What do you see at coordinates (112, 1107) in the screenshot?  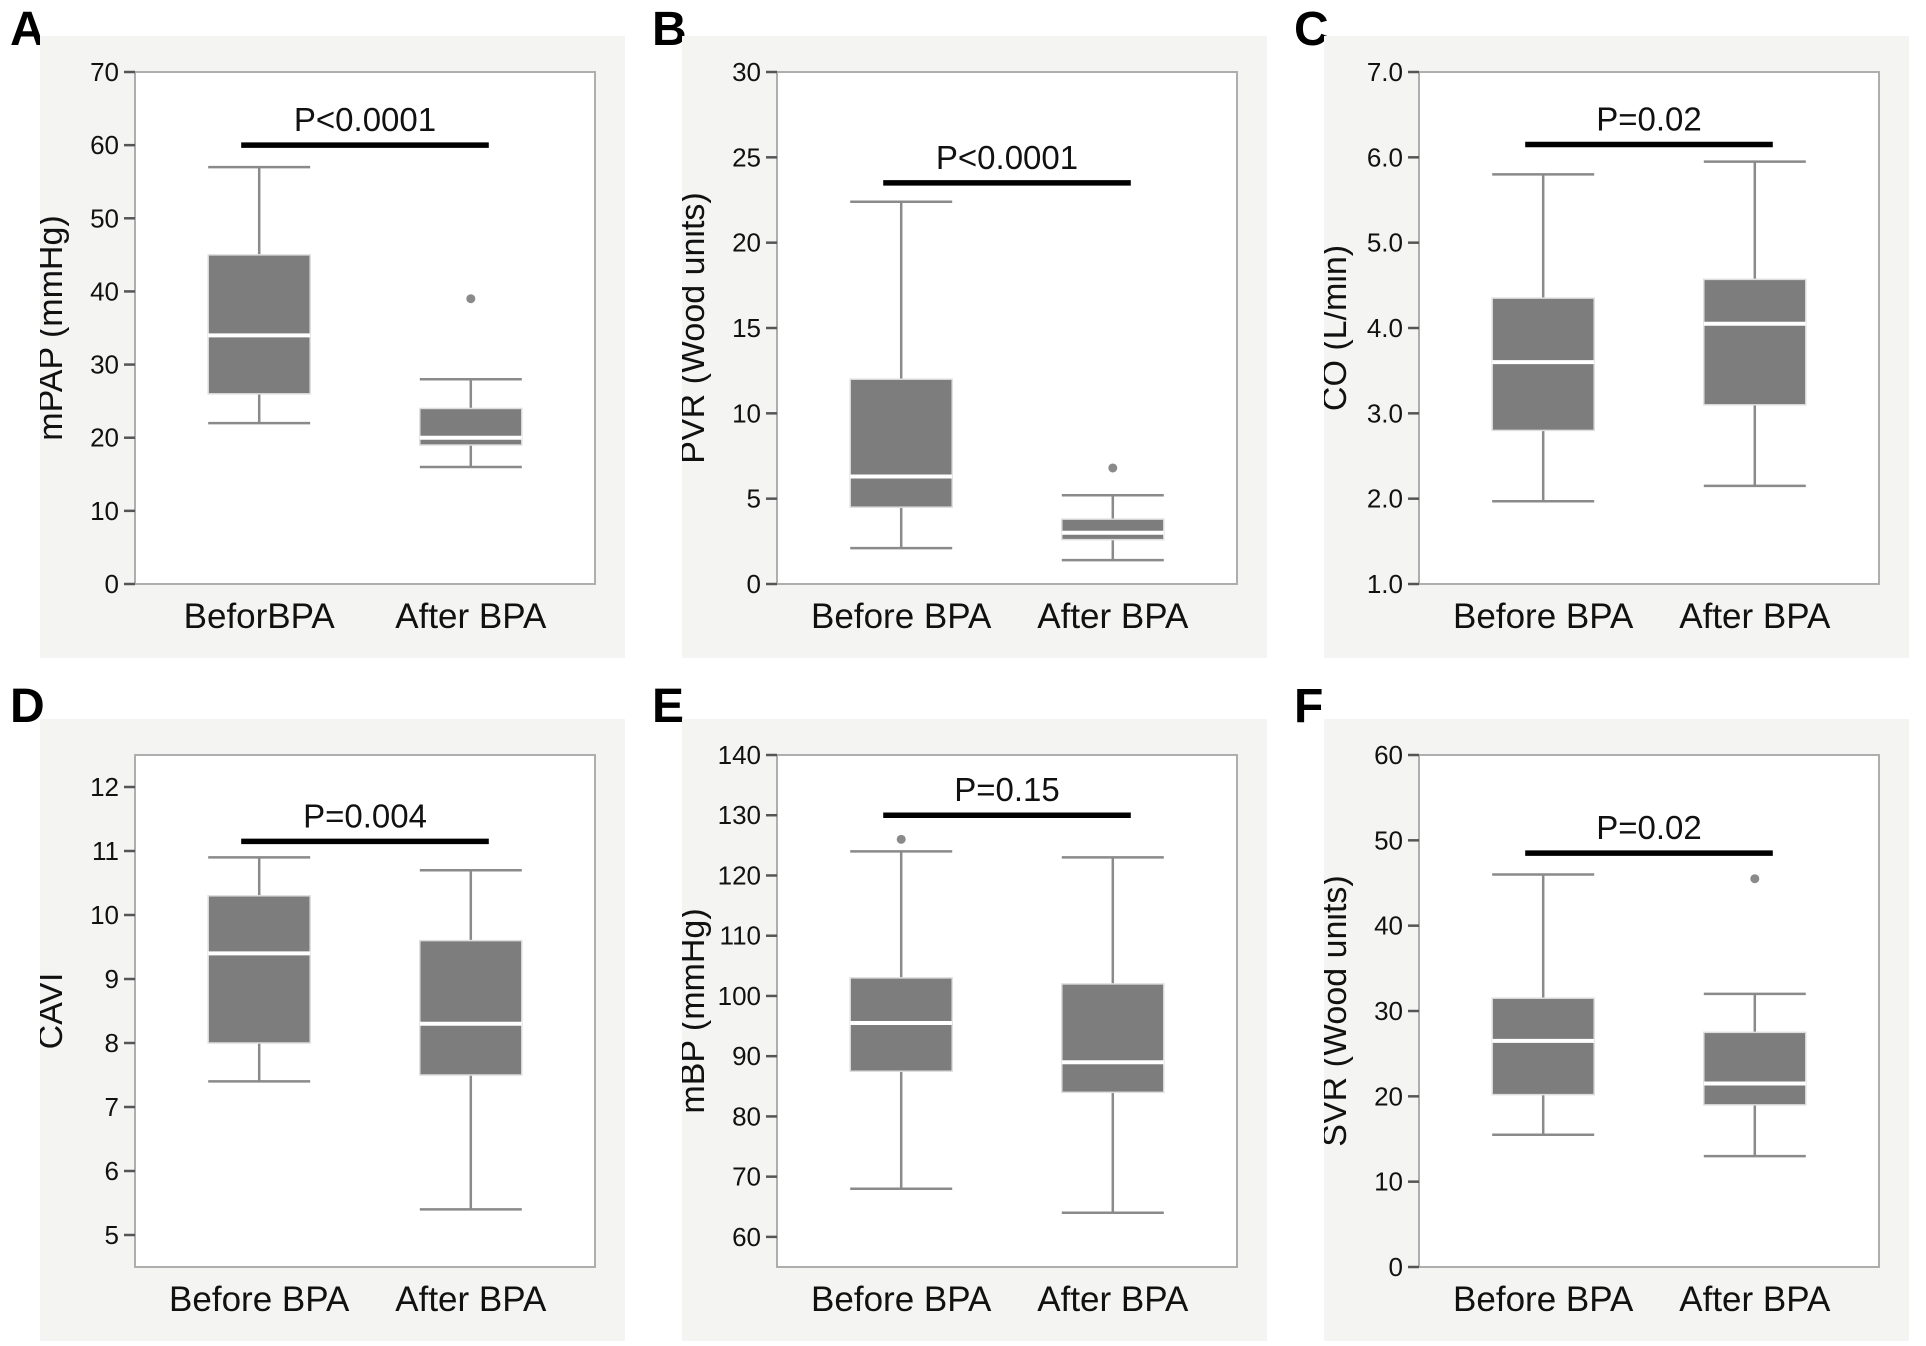 I see `y-tick-label: 7` at bounding box center [112, 1107].